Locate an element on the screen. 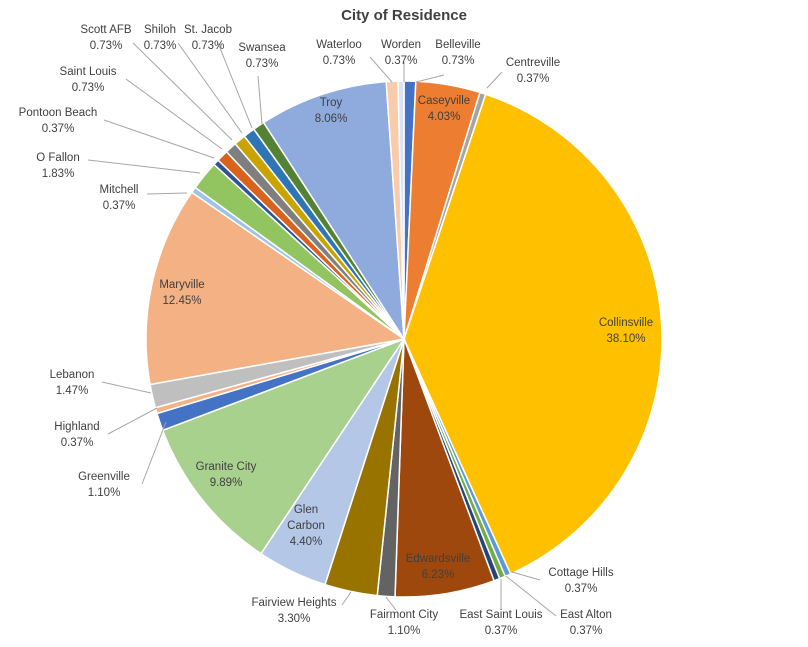  data-label-shiloh: Shiloh 0.73% is located at coordinates (160, 38).